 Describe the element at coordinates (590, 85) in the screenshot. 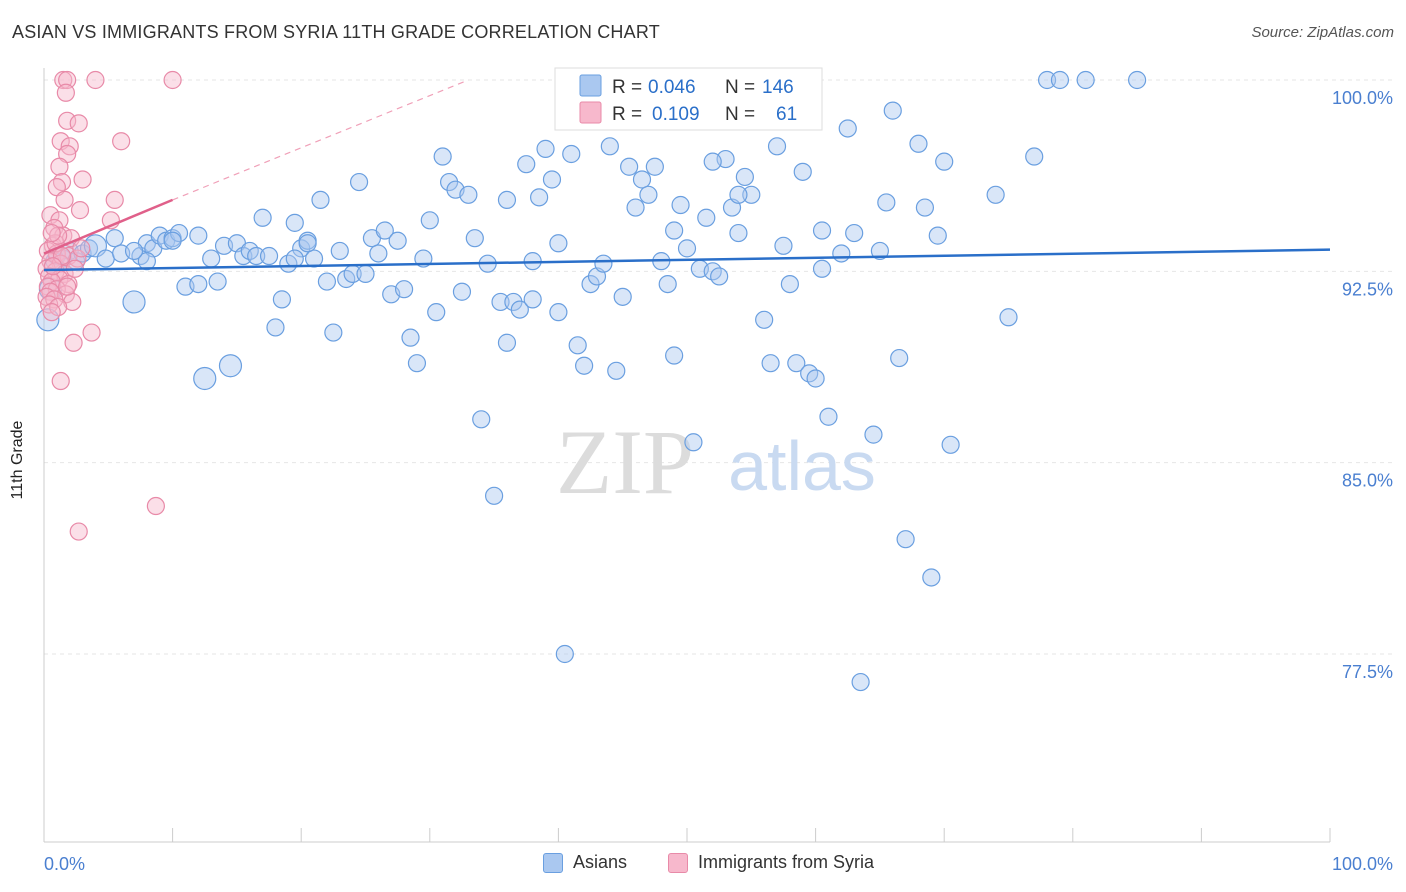

I see `legend-swatch-asians` at that location.